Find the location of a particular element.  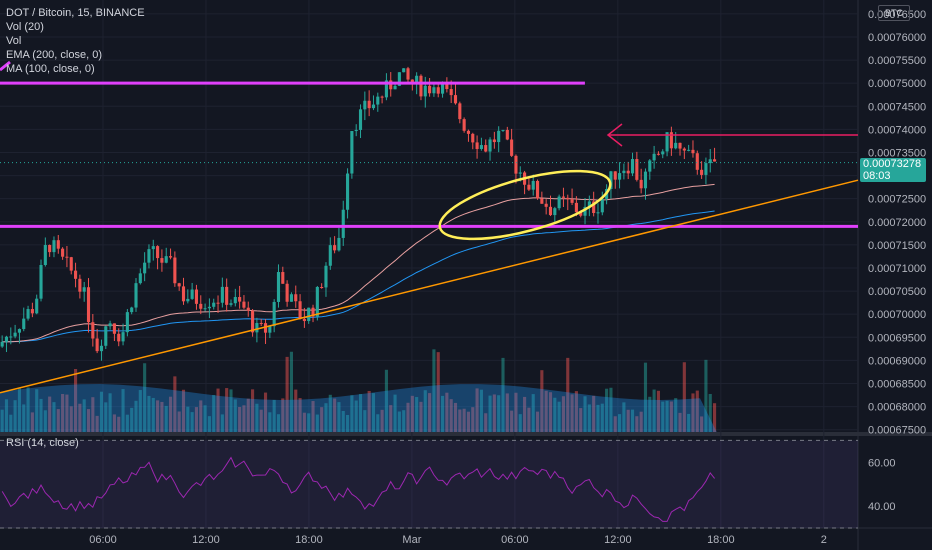

y-tick-label: 0.00067500 is located at coordinates (897, 431).